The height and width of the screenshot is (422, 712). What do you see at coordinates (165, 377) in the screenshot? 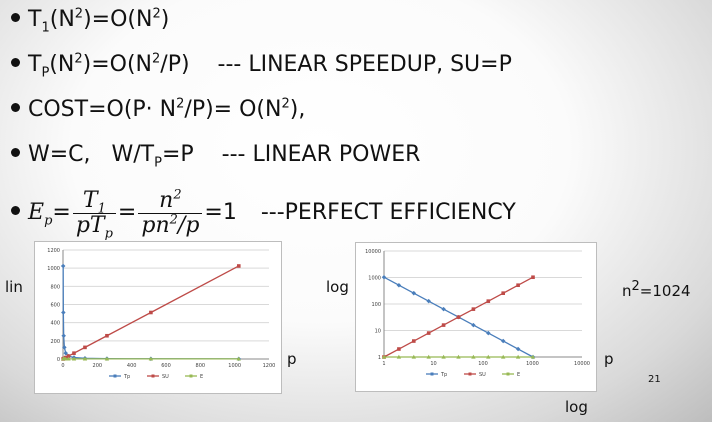
I see `legend-label-su: SU` at bounding box center [165, 377].